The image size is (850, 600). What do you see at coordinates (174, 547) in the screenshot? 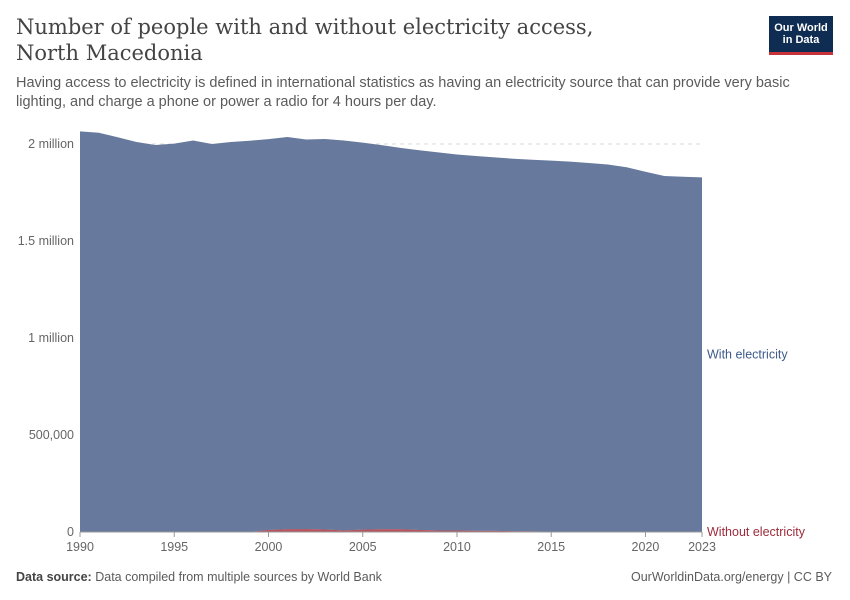
I see `x-tick-label: 1995` at bounding box center [174, 547].